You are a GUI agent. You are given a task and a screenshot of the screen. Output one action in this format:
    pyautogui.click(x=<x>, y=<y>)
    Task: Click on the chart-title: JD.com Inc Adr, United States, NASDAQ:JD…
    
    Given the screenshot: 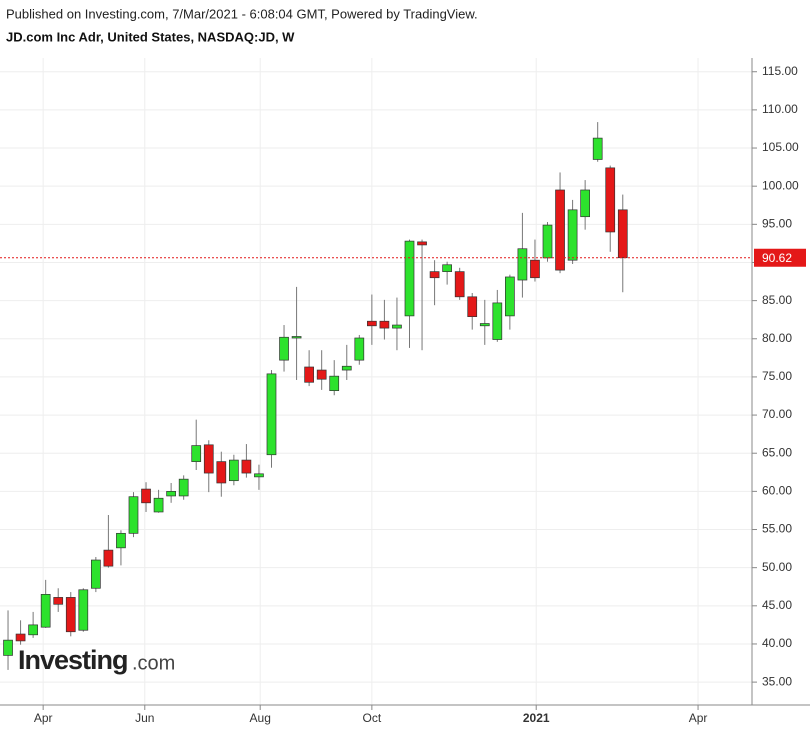 What is the action you would take?
    pyautogui.click(x=150, y=36)
    